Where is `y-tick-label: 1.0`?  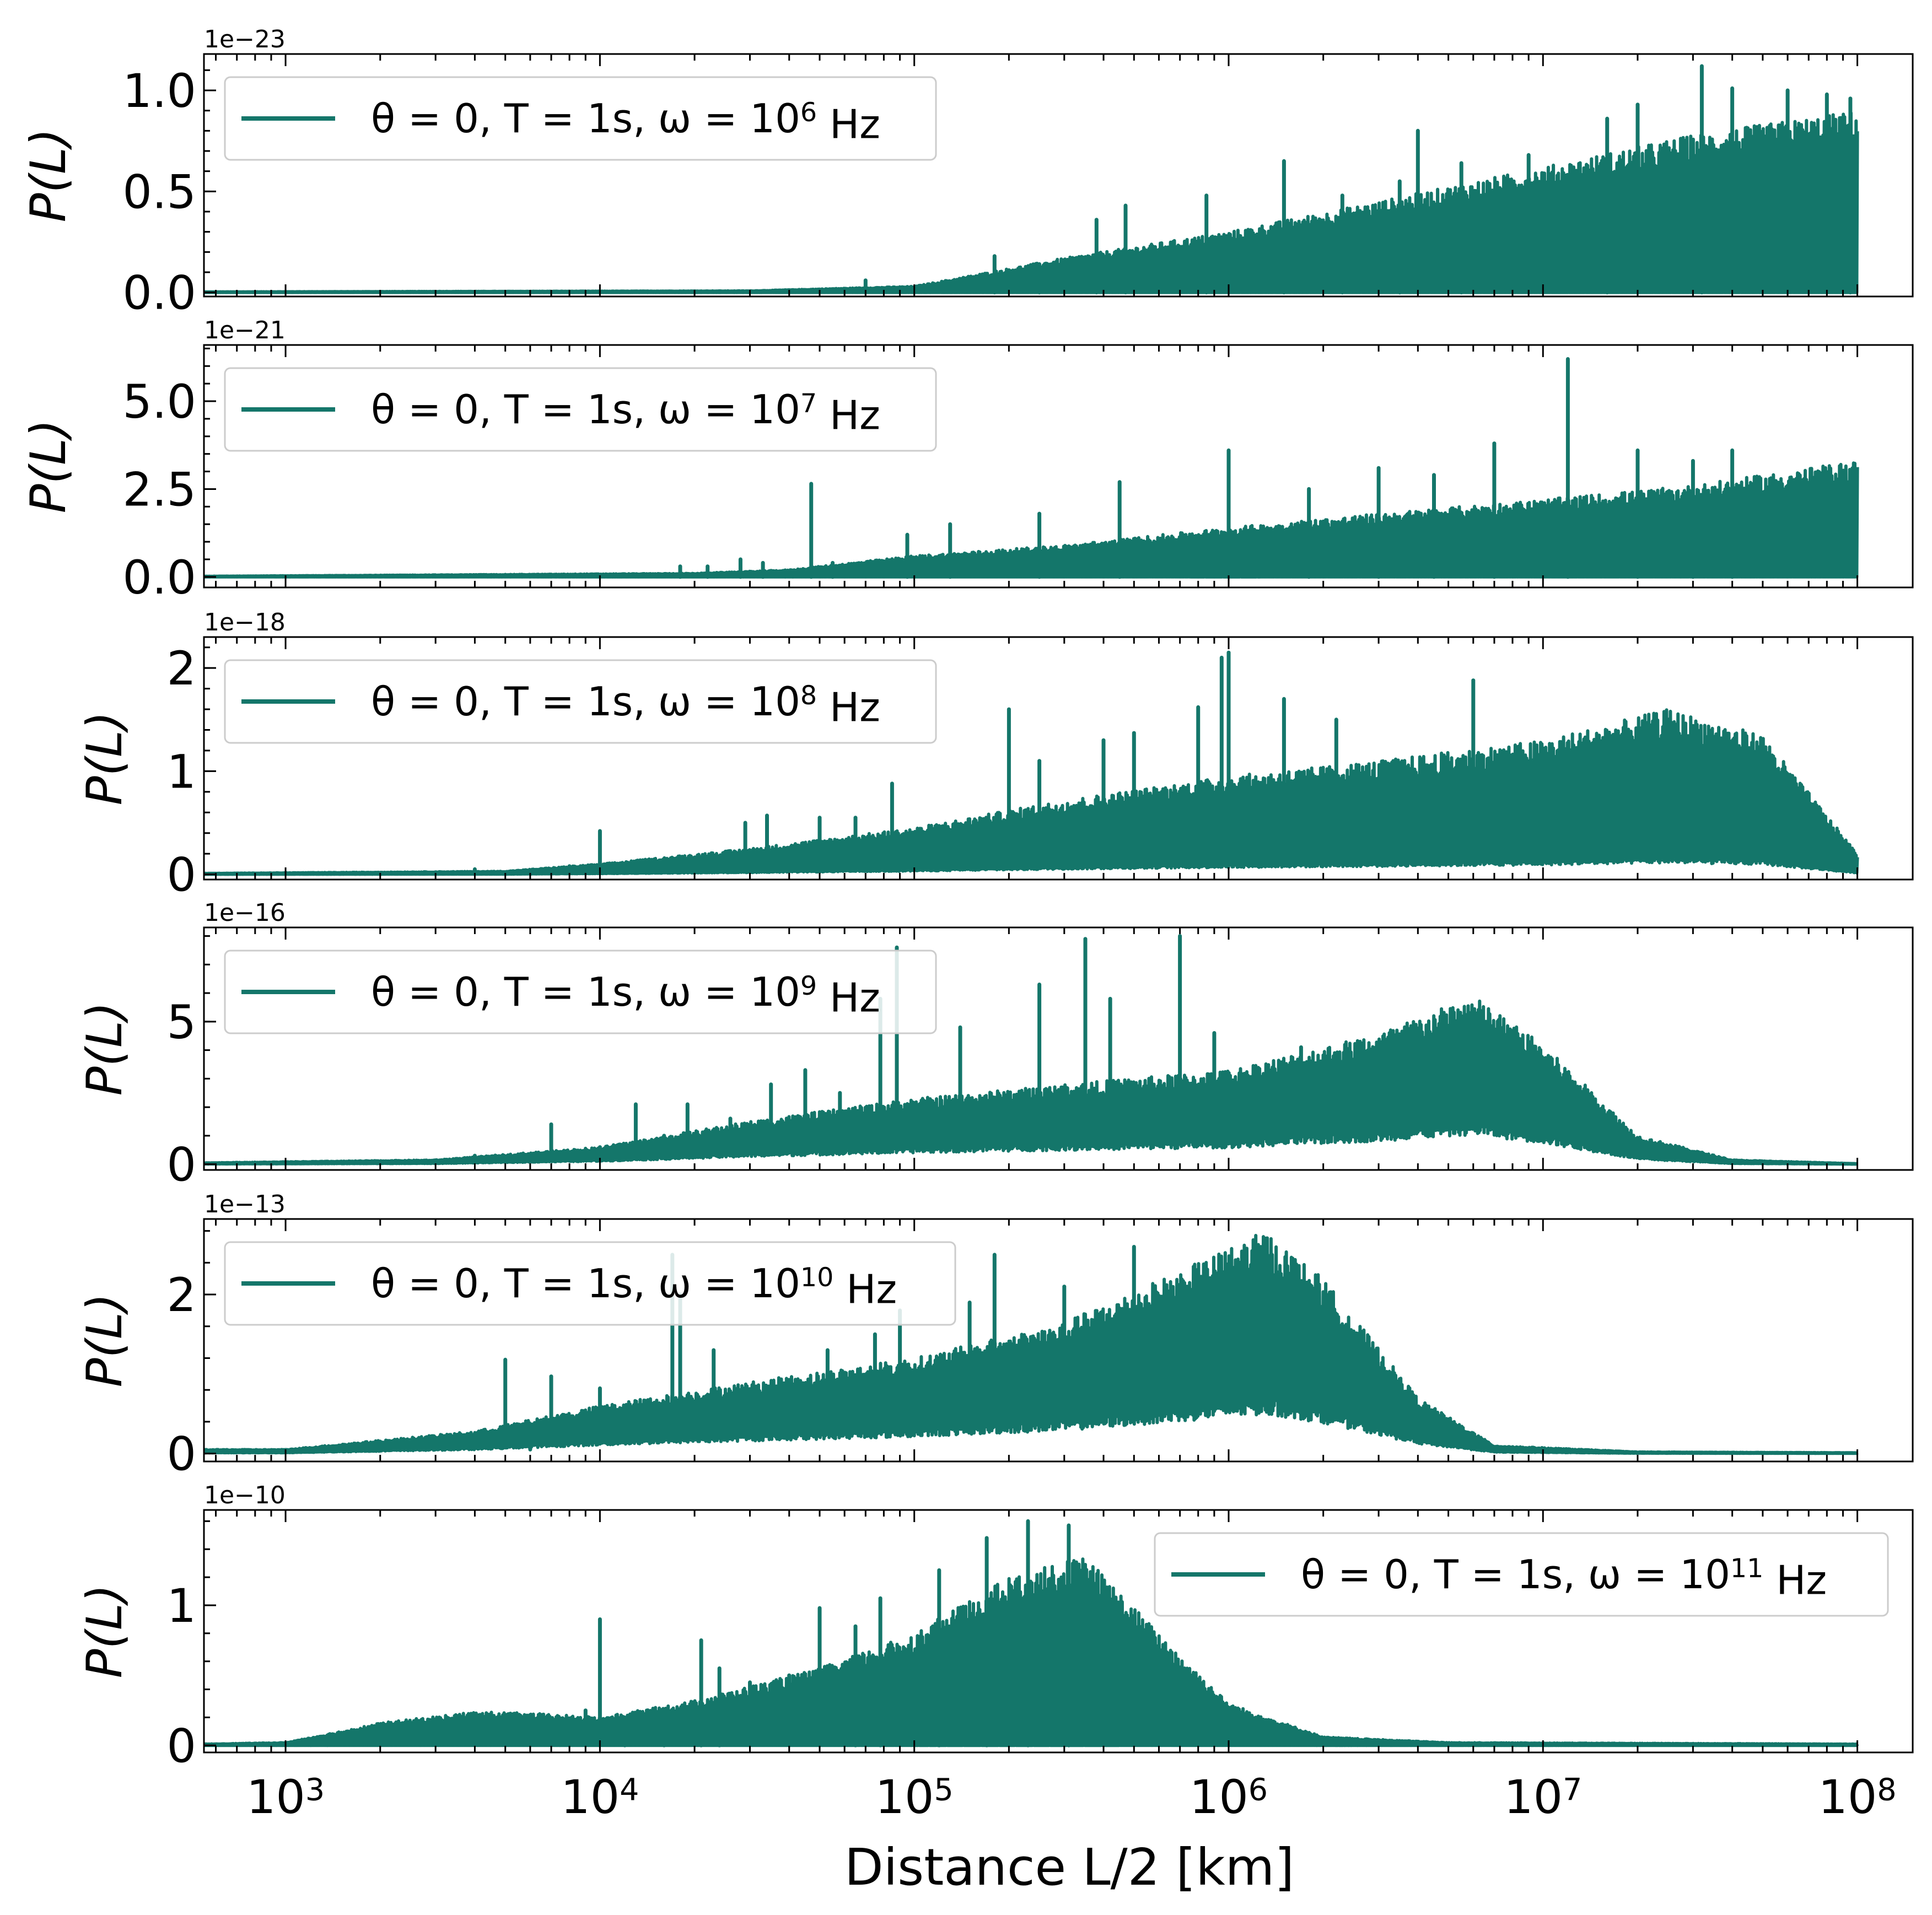 y-tick-label: 1.0 is located at coordinates (159, 91).